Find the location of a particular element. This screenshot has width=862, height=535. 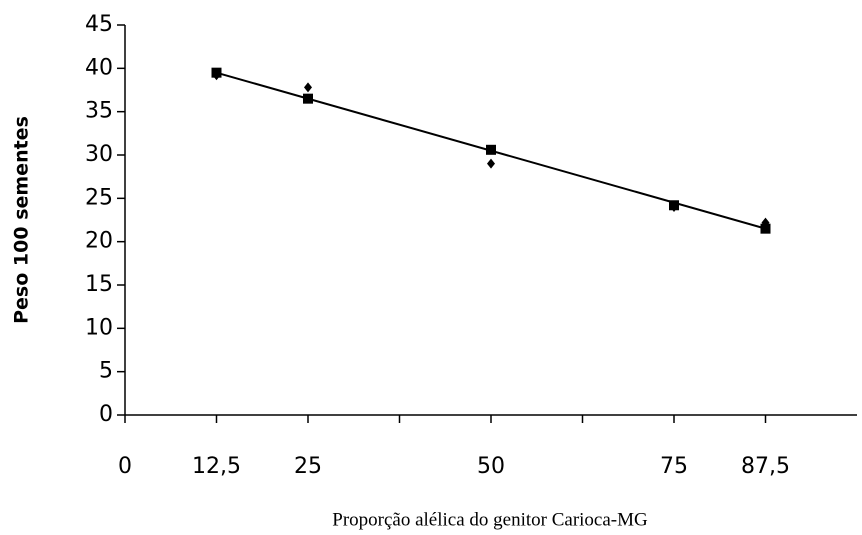

y-tick-label: 10 is located at coordinates (99, 327).